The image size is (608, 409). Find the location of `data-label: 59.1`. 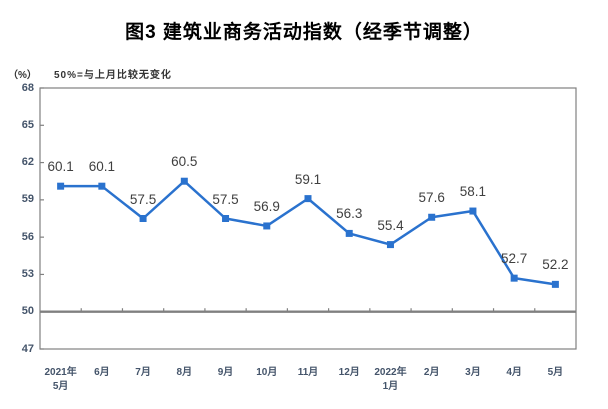

data-label: 59.1 is located at coordinates (308, 179).